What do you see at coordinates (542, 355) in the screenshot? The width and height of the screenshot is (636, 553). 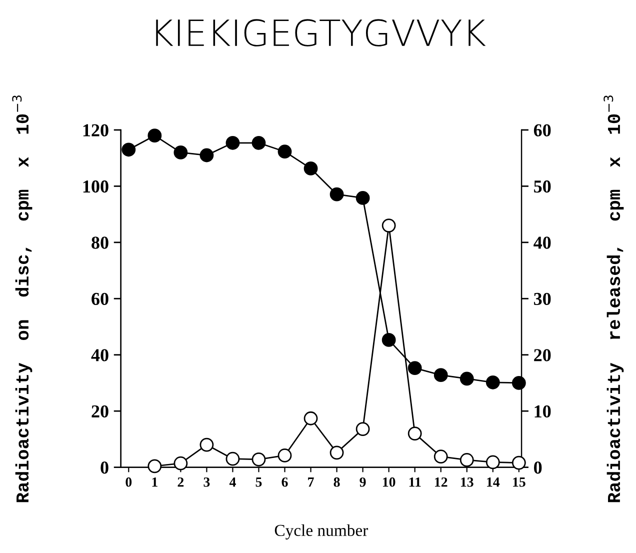 I see `y2-tick-label: 20` at bounding box center [542, 355].